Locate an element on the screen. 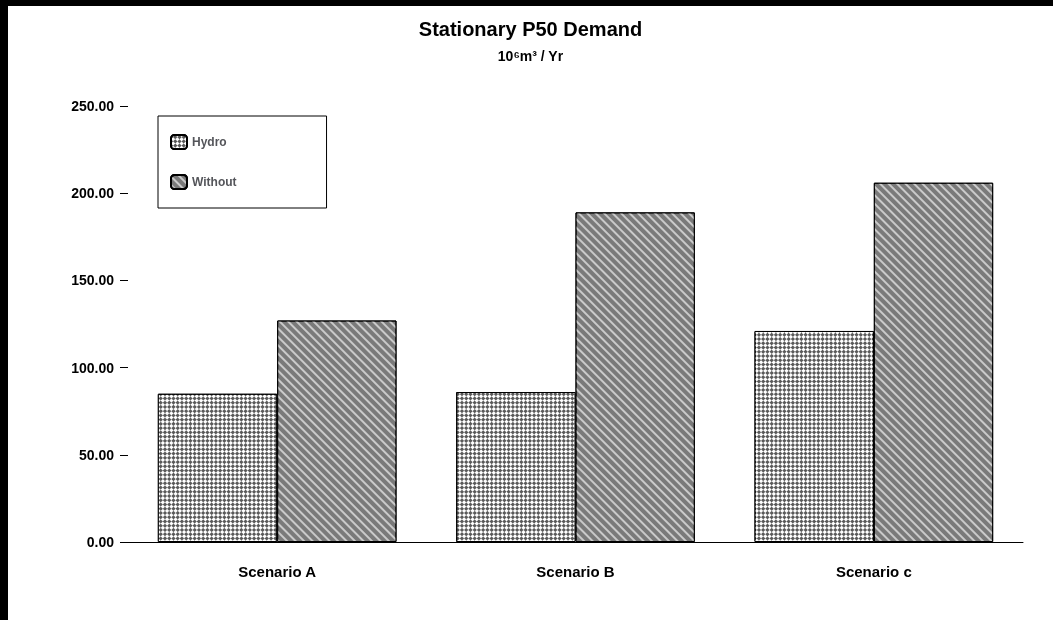 Image resolution: width=1053 pixels, height=620 pixels. y-tick-label: 0.00 is located at coordinates (100, 542).